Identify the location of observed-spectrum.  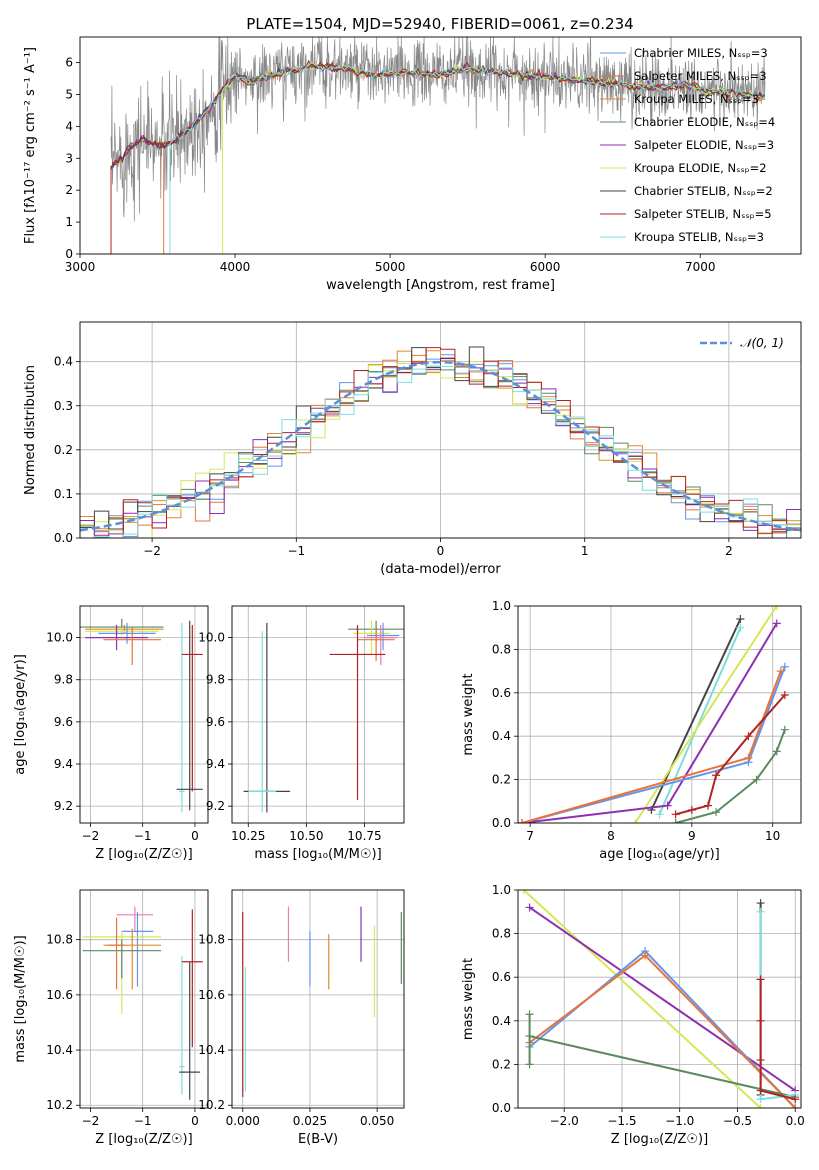
(438, 129).